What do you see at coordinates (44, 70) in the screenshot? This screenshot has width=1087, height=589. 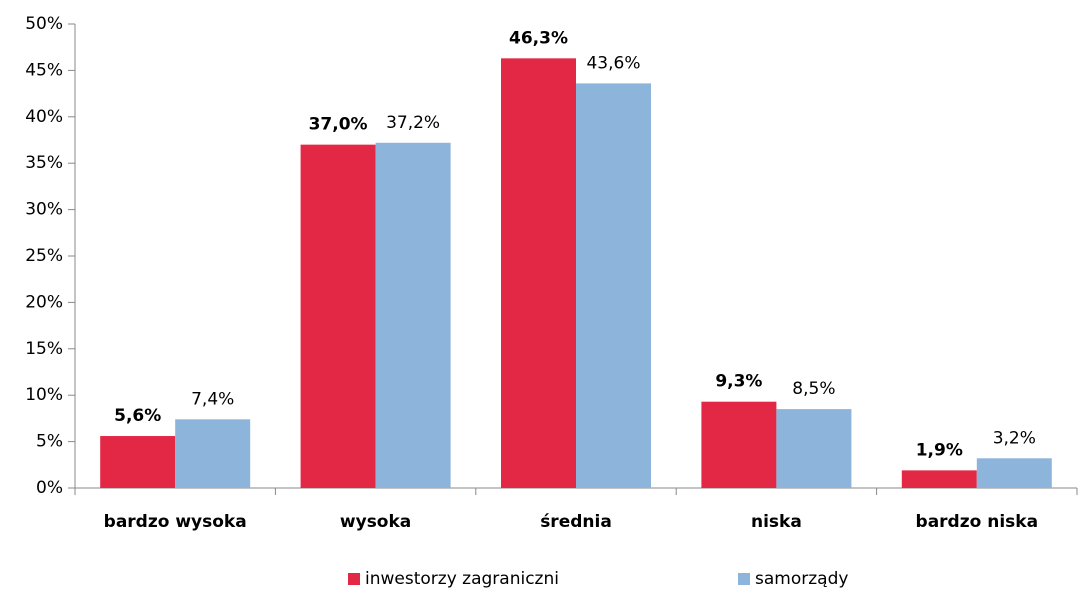 I see `y-tick-label: 45%` at bounding box center [44, 70].